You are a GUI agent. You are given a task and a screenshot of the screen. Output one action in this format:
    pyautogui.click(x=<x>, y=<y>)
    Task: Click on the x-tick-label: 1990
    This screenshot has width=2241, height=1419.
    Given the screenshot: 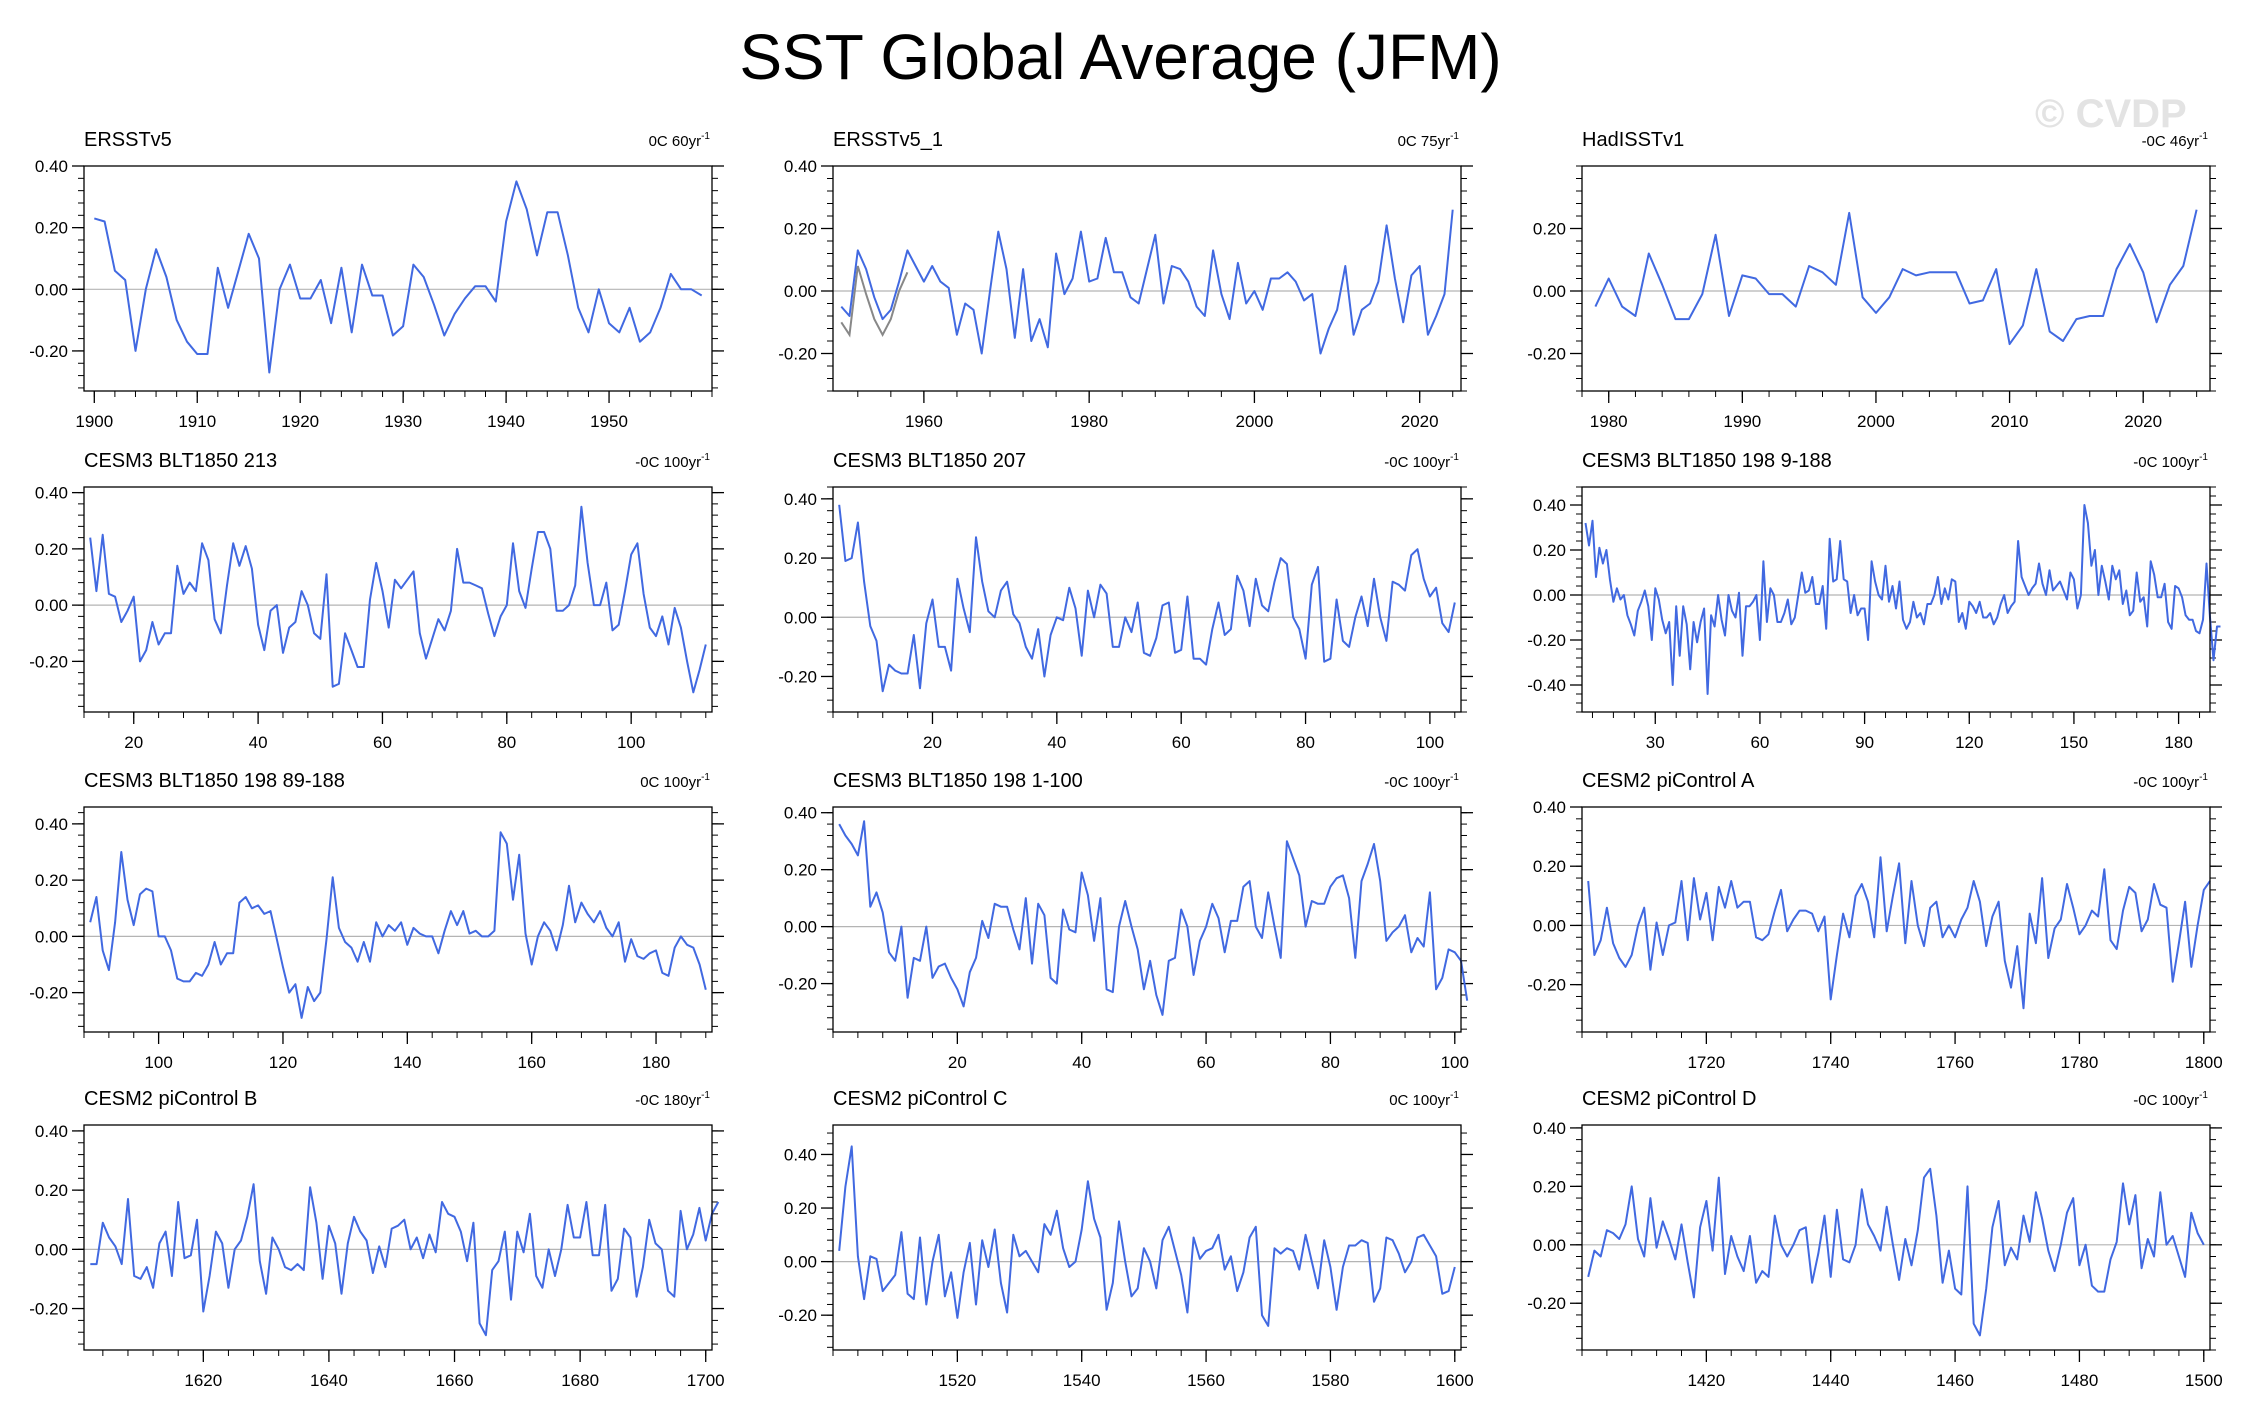 What is the action you would take?
    pyautogui.click(x=1742, y=421)
    